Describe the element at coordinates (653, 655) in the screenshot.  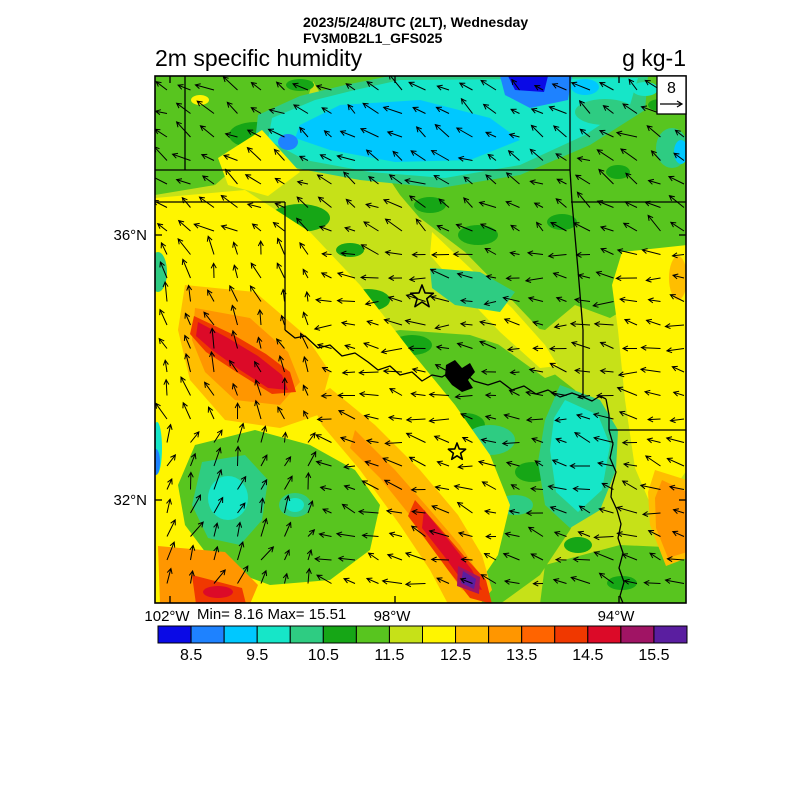
I see `colorbar-tick-label: 15.5` at that location.